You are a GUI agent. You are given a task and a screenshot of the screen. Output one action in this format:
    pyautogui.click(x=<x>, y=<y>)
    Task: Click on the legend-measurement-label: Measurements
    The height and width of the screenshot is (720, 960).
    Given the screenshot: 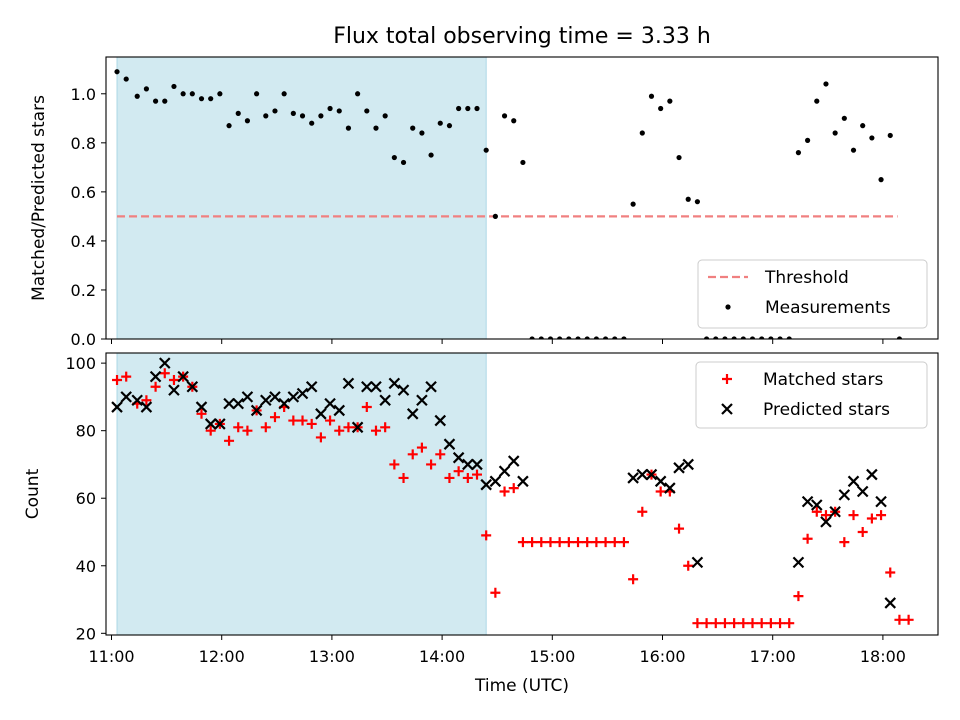 What is the action you would take?
    pyautogui.click(x=828, y=308)
    